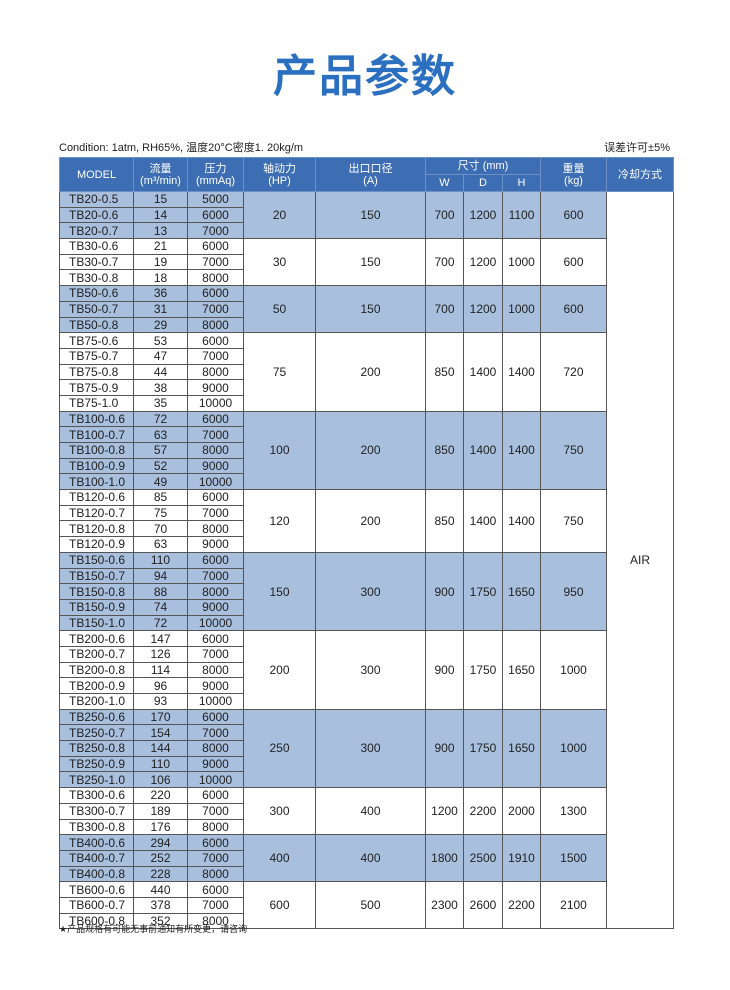 The height and width of the screenshot is (990, 730). I want to click on cell-weight: 600, so click(574, 262).